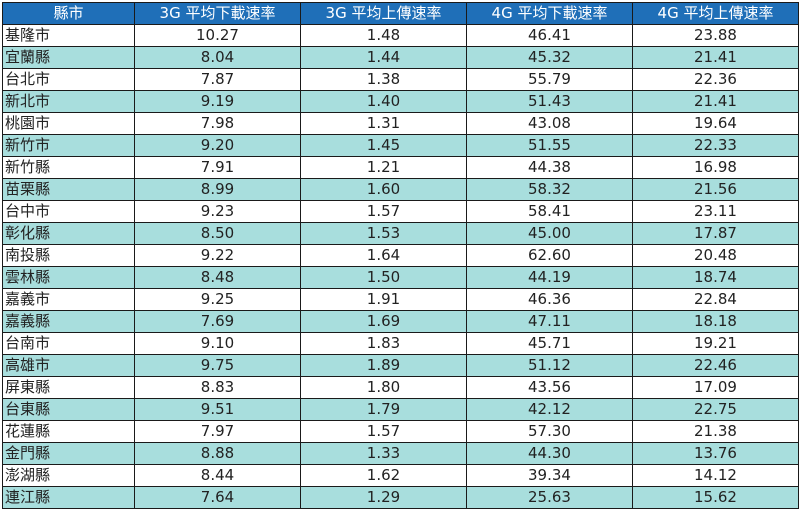 The image size is (800, 514). I want to click on table-row: 新竹市 9.20 1.45 51.55 22.33, so click(400, 145).